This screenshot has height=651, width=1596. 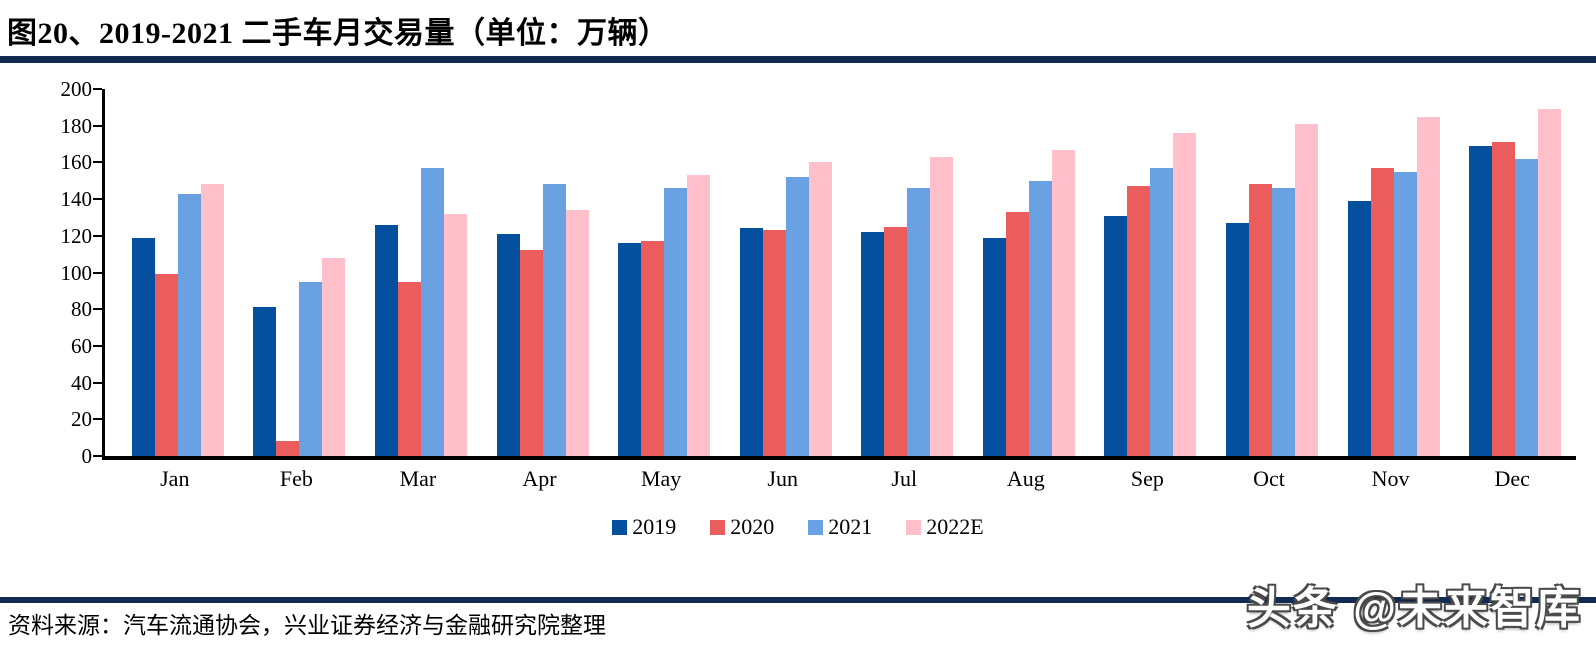 What do you see at coordinates (850, 526) in the screenshot?
I see `legend-label-2021: 2021` at bounding box center [850, 526].